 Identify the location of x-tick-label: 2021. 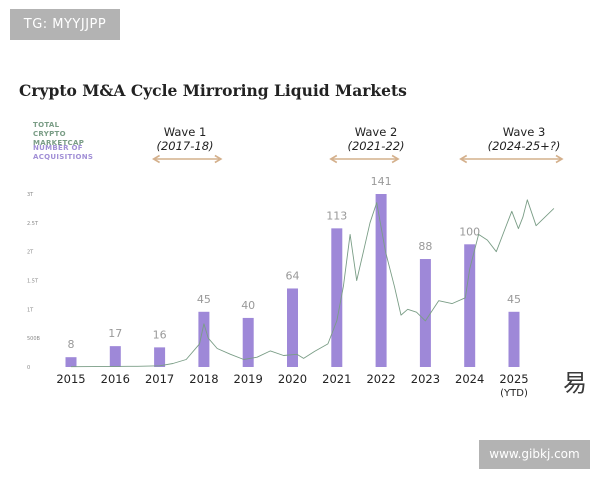
(336, 379).